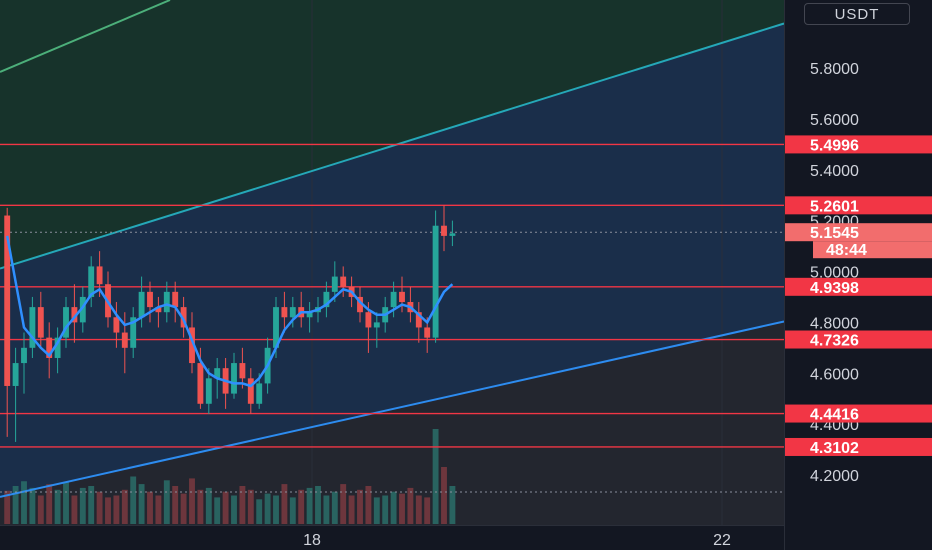 The width and height of the screenshot is (932, 550). I want to click on time-axis-bg, so click(392, 537).